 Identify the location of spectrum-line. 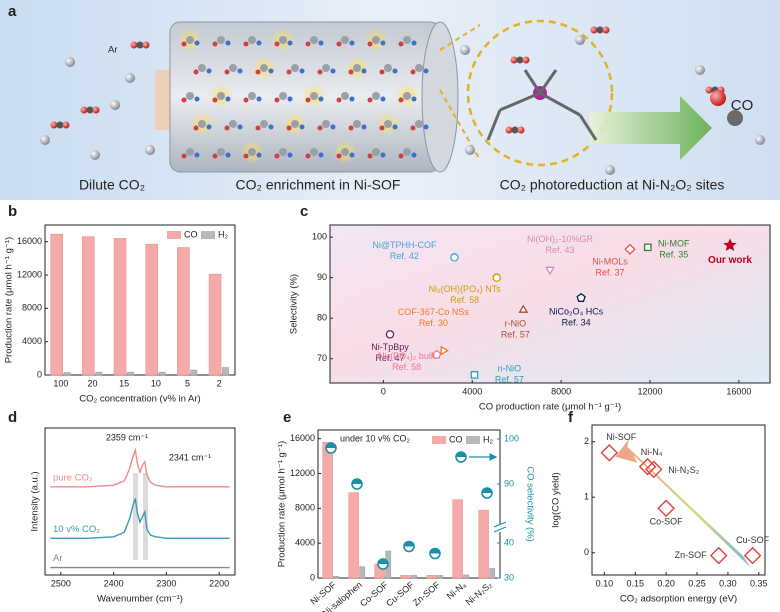
(140, 518).